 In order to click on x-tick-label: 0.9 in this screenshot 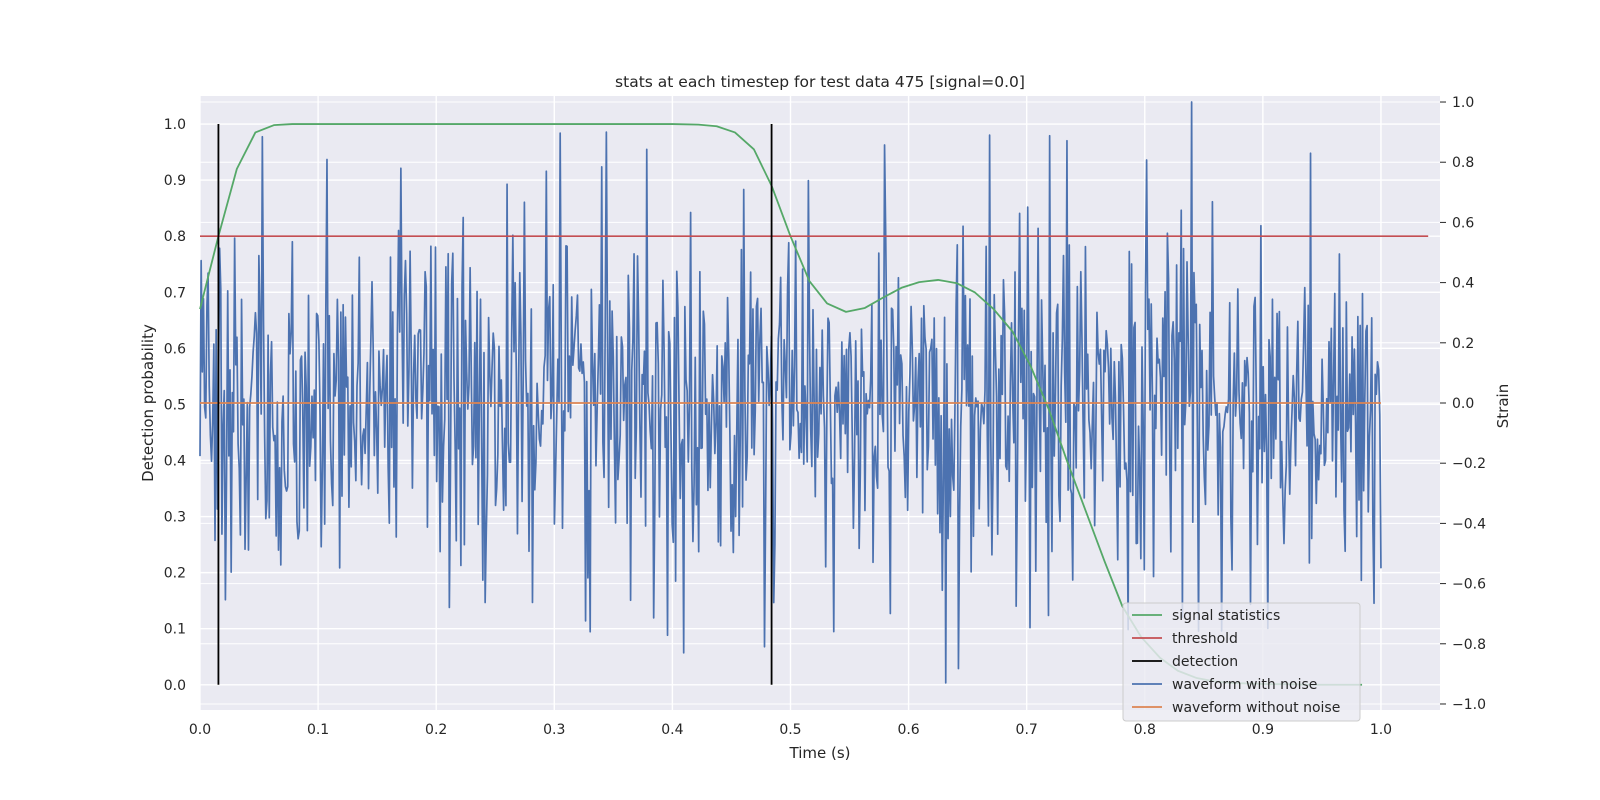, I will do `click(1263, 730)`.